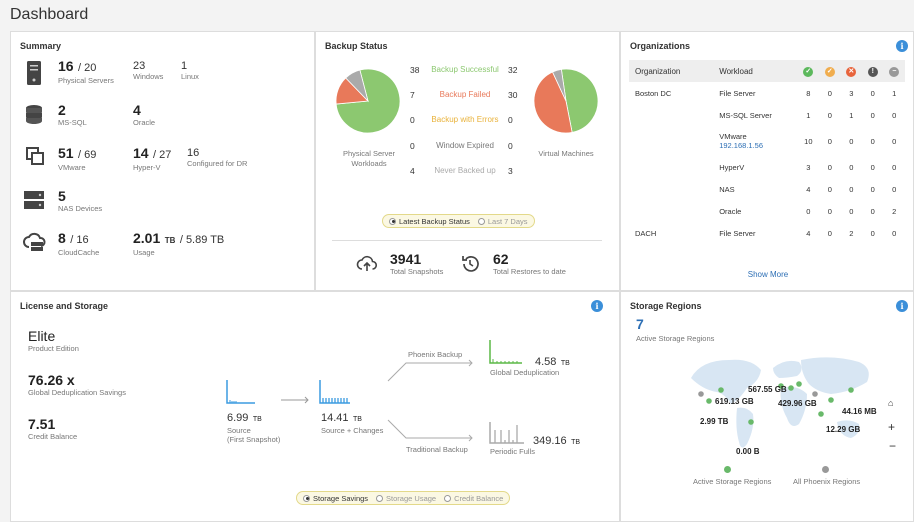 The height and width of the screenshot is (522, 914). What do you see at coordinates (470, 264) in the screenshot?
I see `history-icon` at bounding box center [470, 264].